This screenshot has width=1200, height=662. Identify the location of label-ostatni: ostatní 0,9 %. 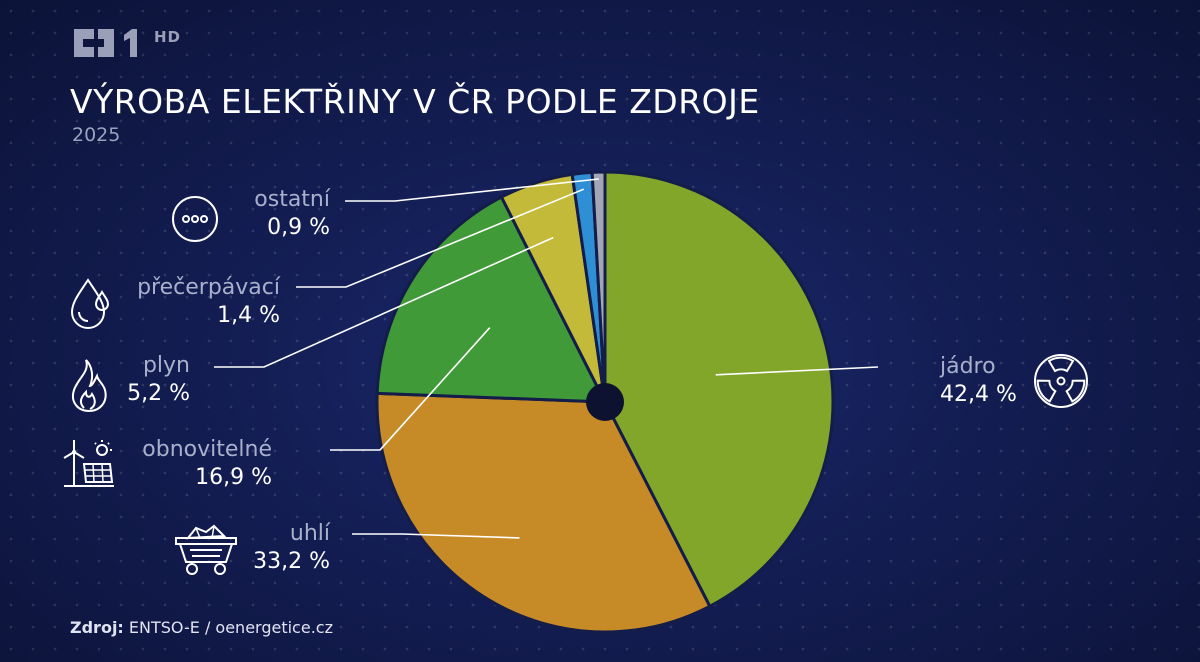
(255, 214).